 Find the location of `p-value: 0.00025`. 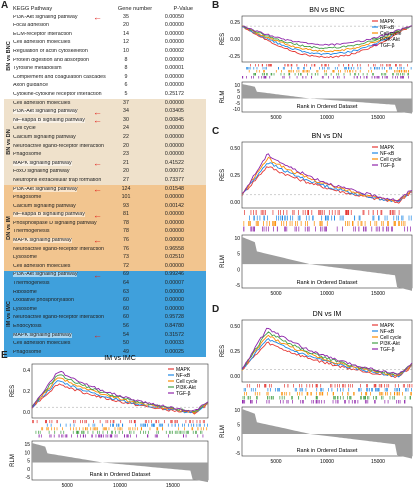

p-value: 0.00025 is located at coordinates (174, 351).